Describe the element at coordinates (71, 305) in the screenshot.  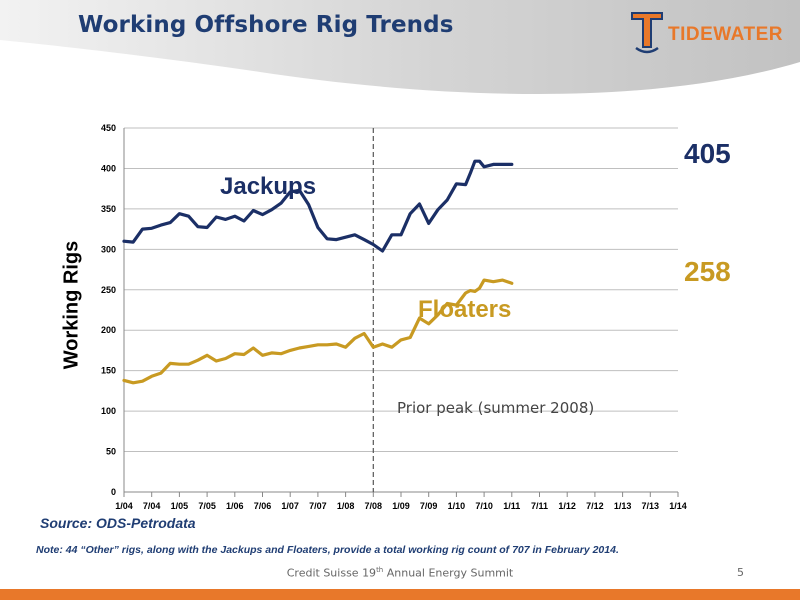
I see `y-axis-label: Working Rigs` at that location.